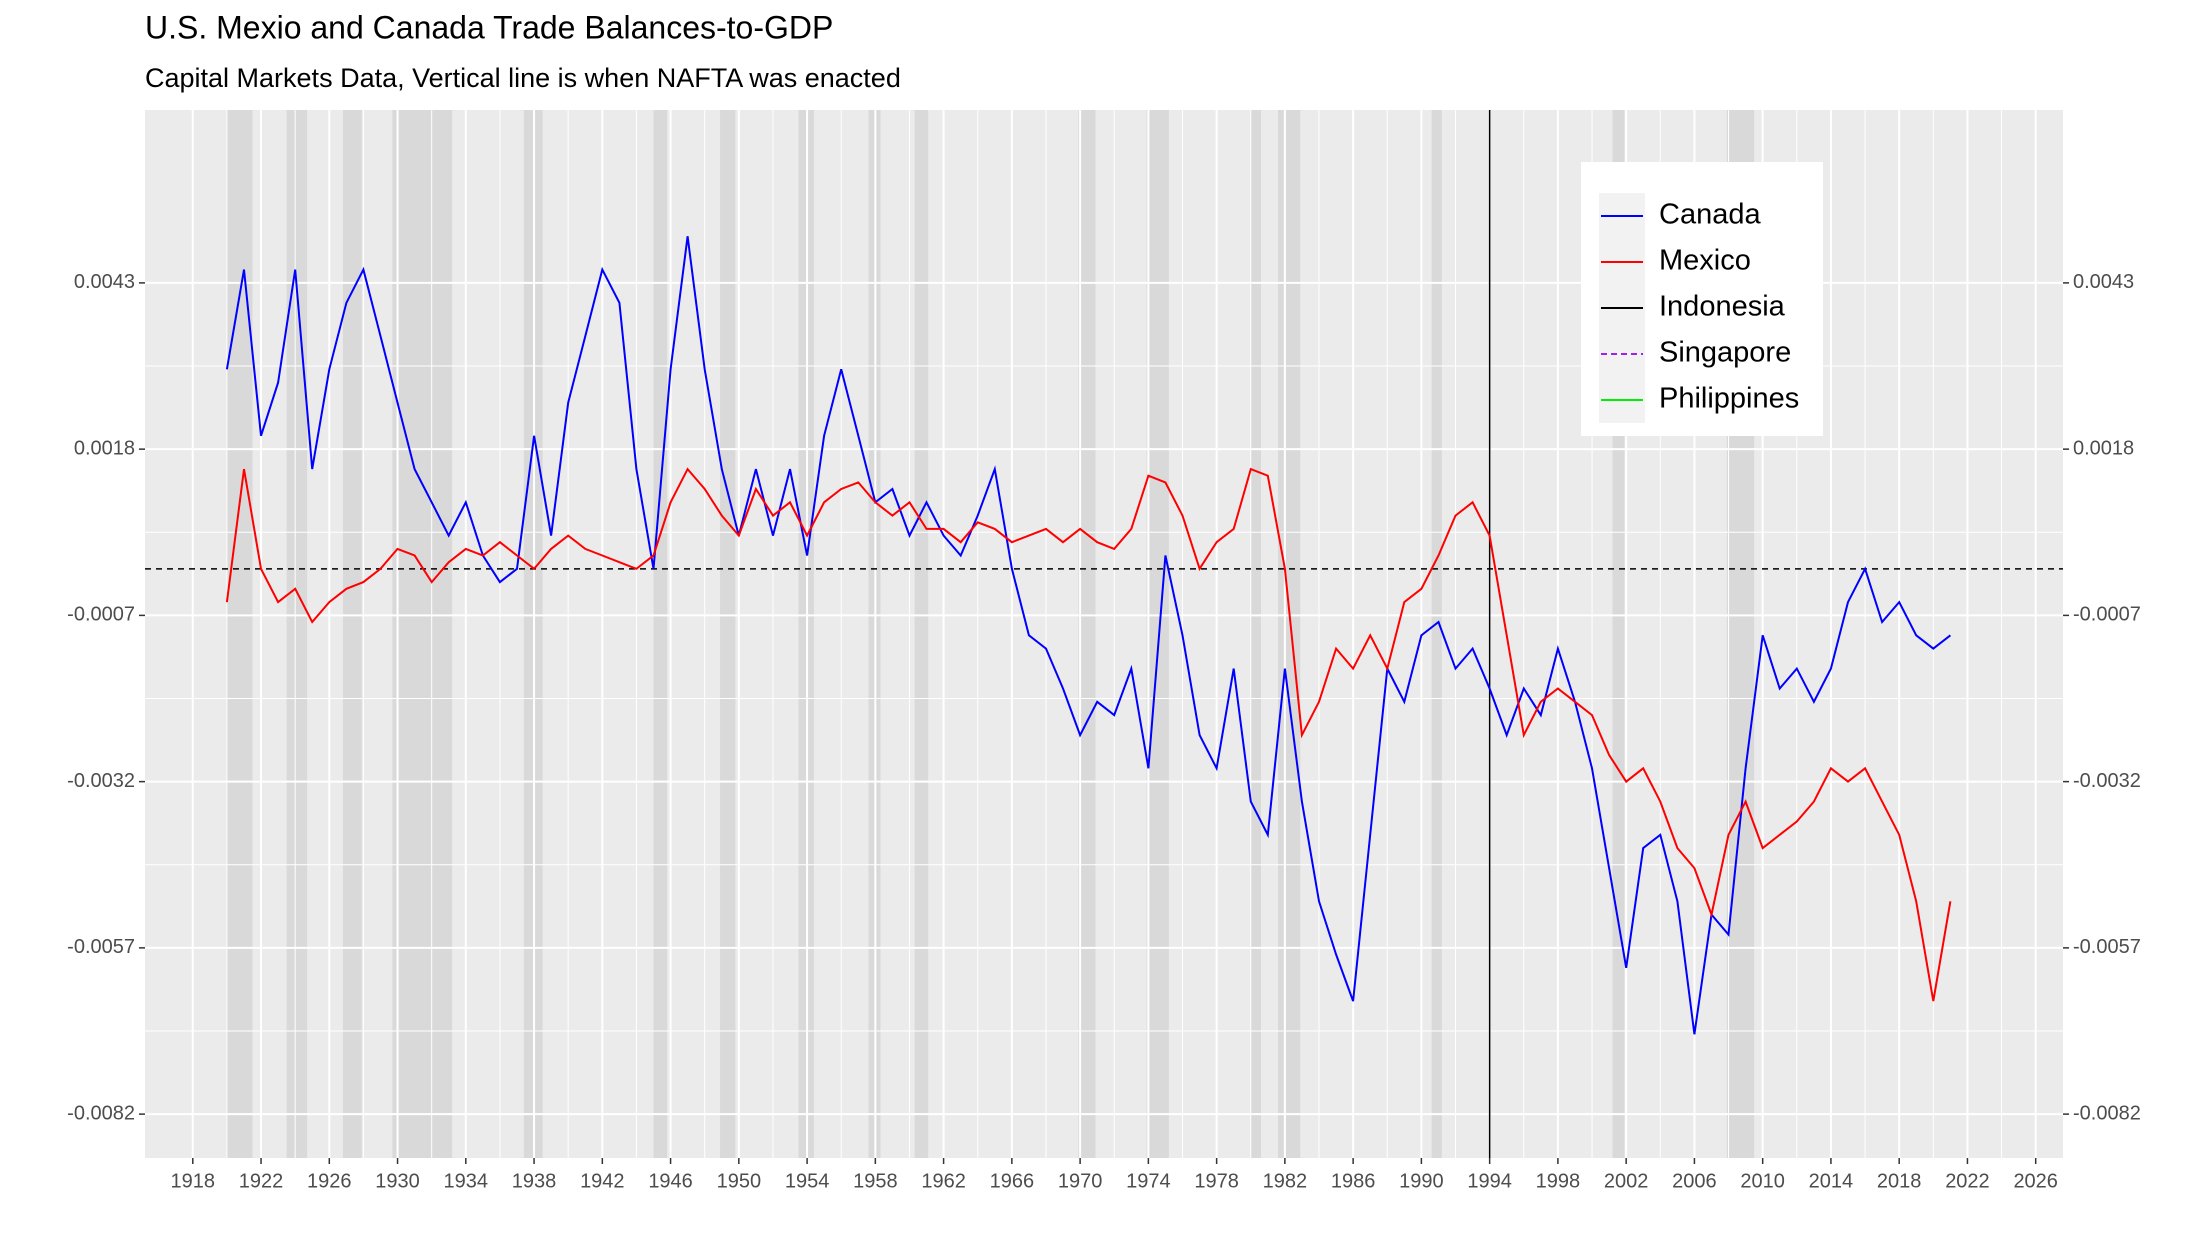  What do you see at coordinates (1080, 1181) in the screenshot?
I see `x-tick-label: 1970` at bounding box center [1080, 1181].